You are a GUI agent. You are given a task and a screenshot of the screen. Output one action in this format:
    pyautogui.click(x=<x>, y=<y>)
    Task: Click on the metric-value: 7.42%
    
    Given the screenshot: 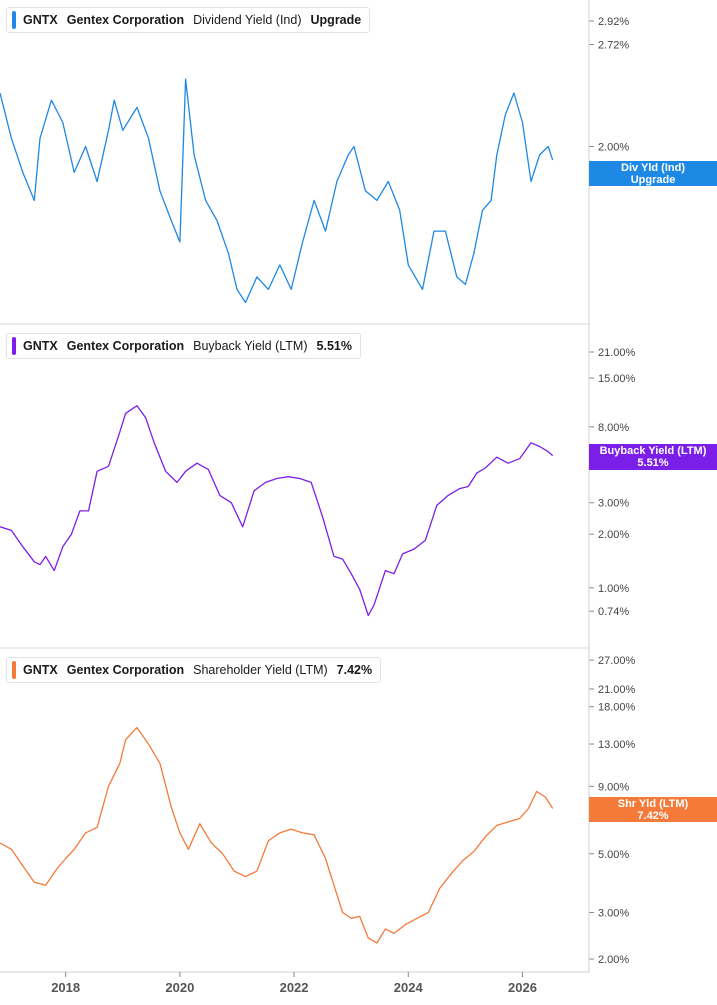 What is the action you would take?
    pyautogui.click(x=354, y=670)
    